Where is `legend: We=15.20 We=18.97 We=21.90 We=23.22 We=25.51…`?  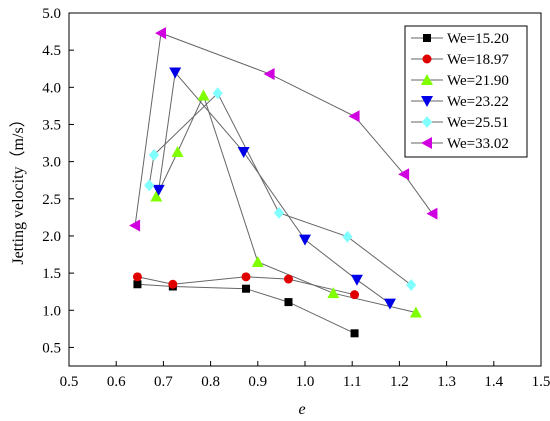
legend: We=15.20 We=18.97 We=21.90 We=23.22 We=25.51… is located at coordinates (466, 91).